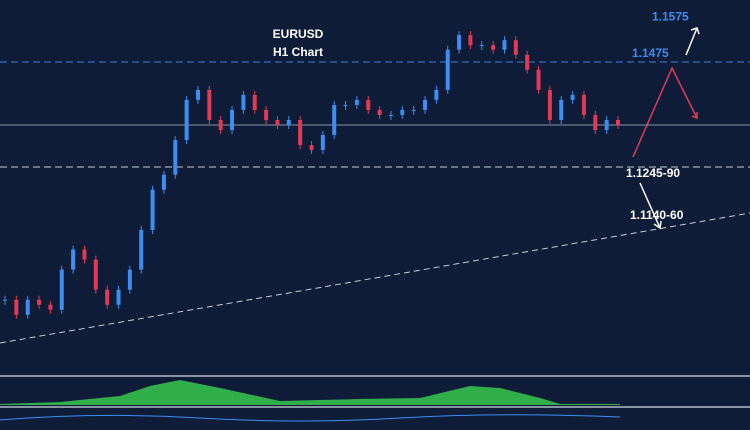  I want to click on indicator-histogram, so click(310, 392).